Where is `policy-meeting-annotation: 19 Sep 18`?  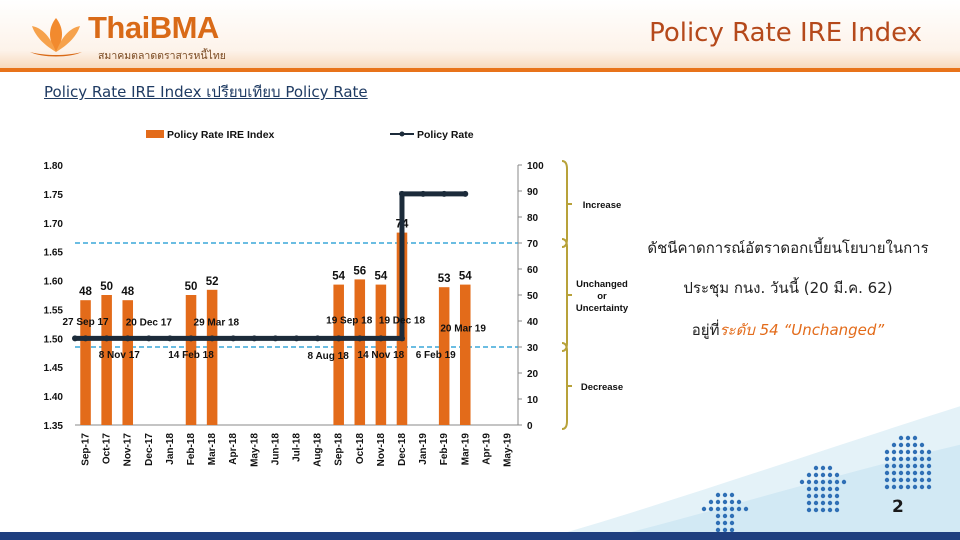
policy-meeting-annotation: 19 Sep 18 is located at coordinates (349, 320).